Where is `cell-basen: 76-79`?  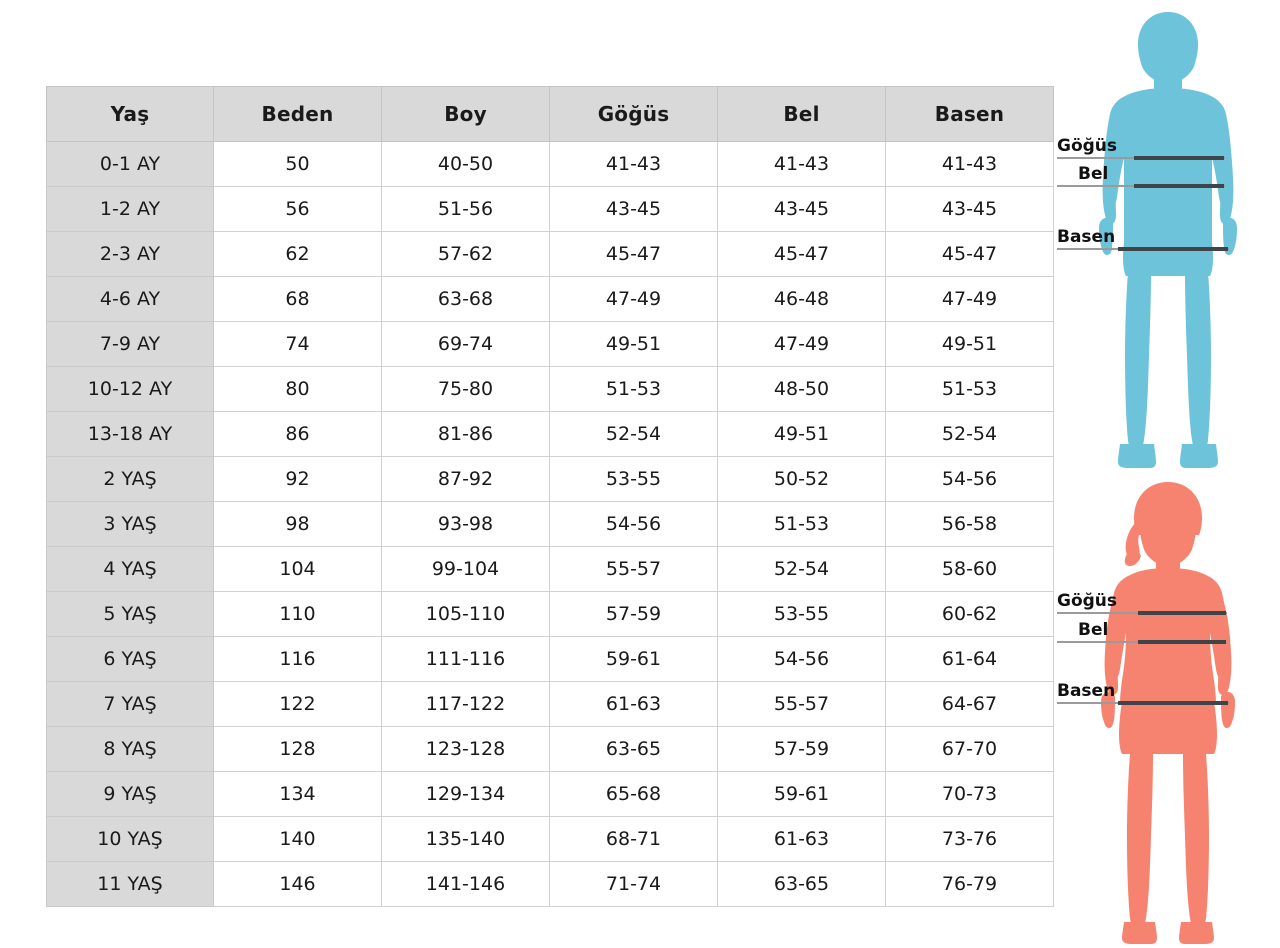 cell-basen: 76-79 is located at coordinates (969, 884).